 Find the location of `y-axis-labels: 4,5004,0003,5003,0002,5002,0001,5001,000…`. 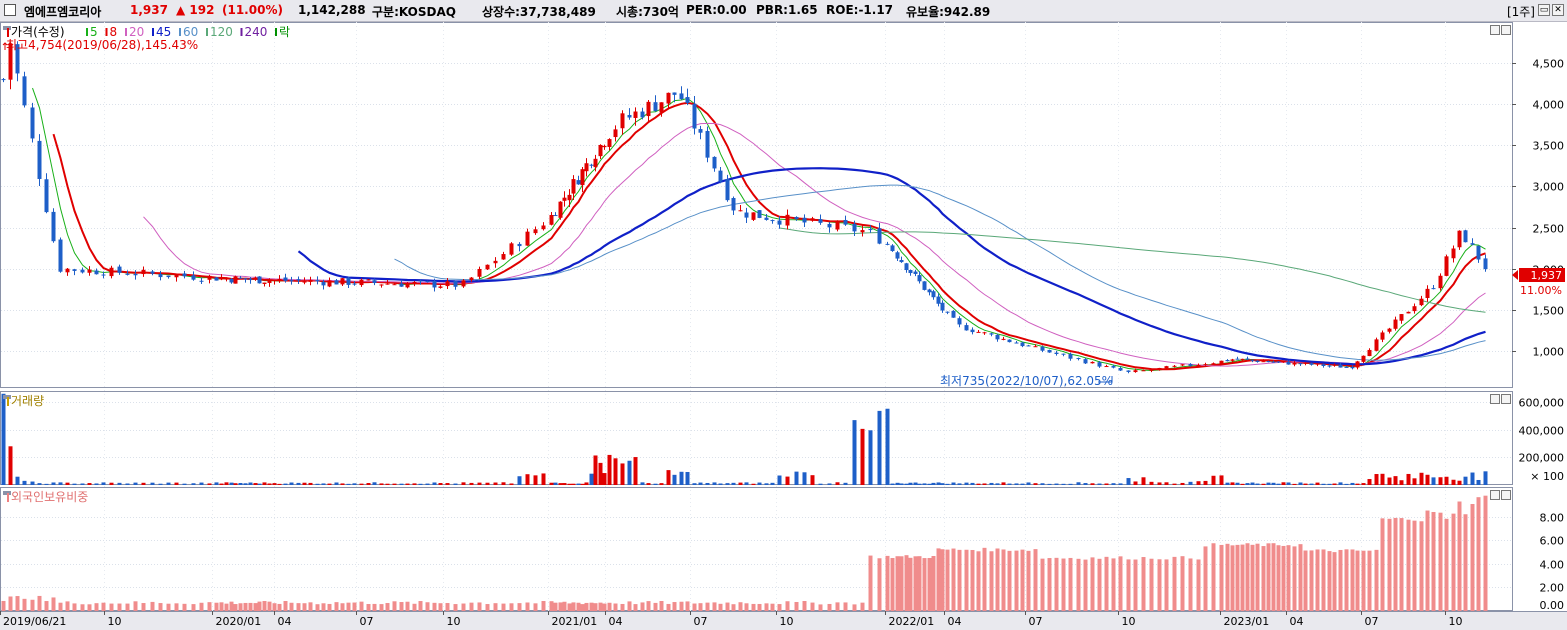

y-axis-labels: 4,5004,0003,5003,0002,5002,0001,5001,000… is located at coordinates (1538, 335).